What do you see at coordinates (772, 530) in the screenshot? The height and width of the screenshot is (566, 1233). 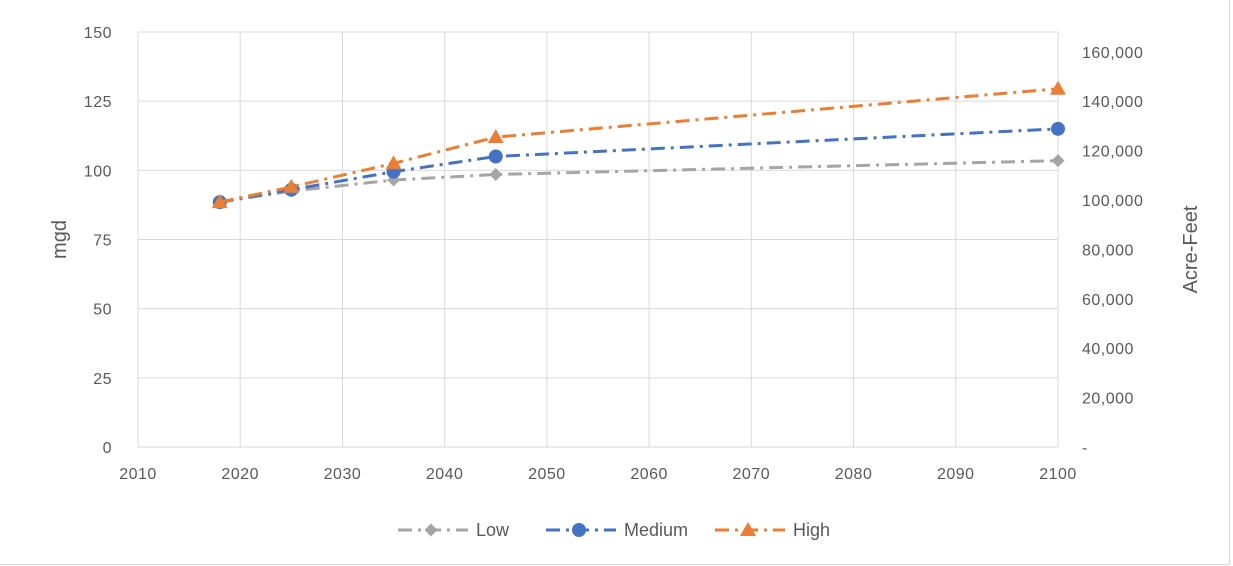 I see `legend-item-high: High` at bounding box center [772, 530].